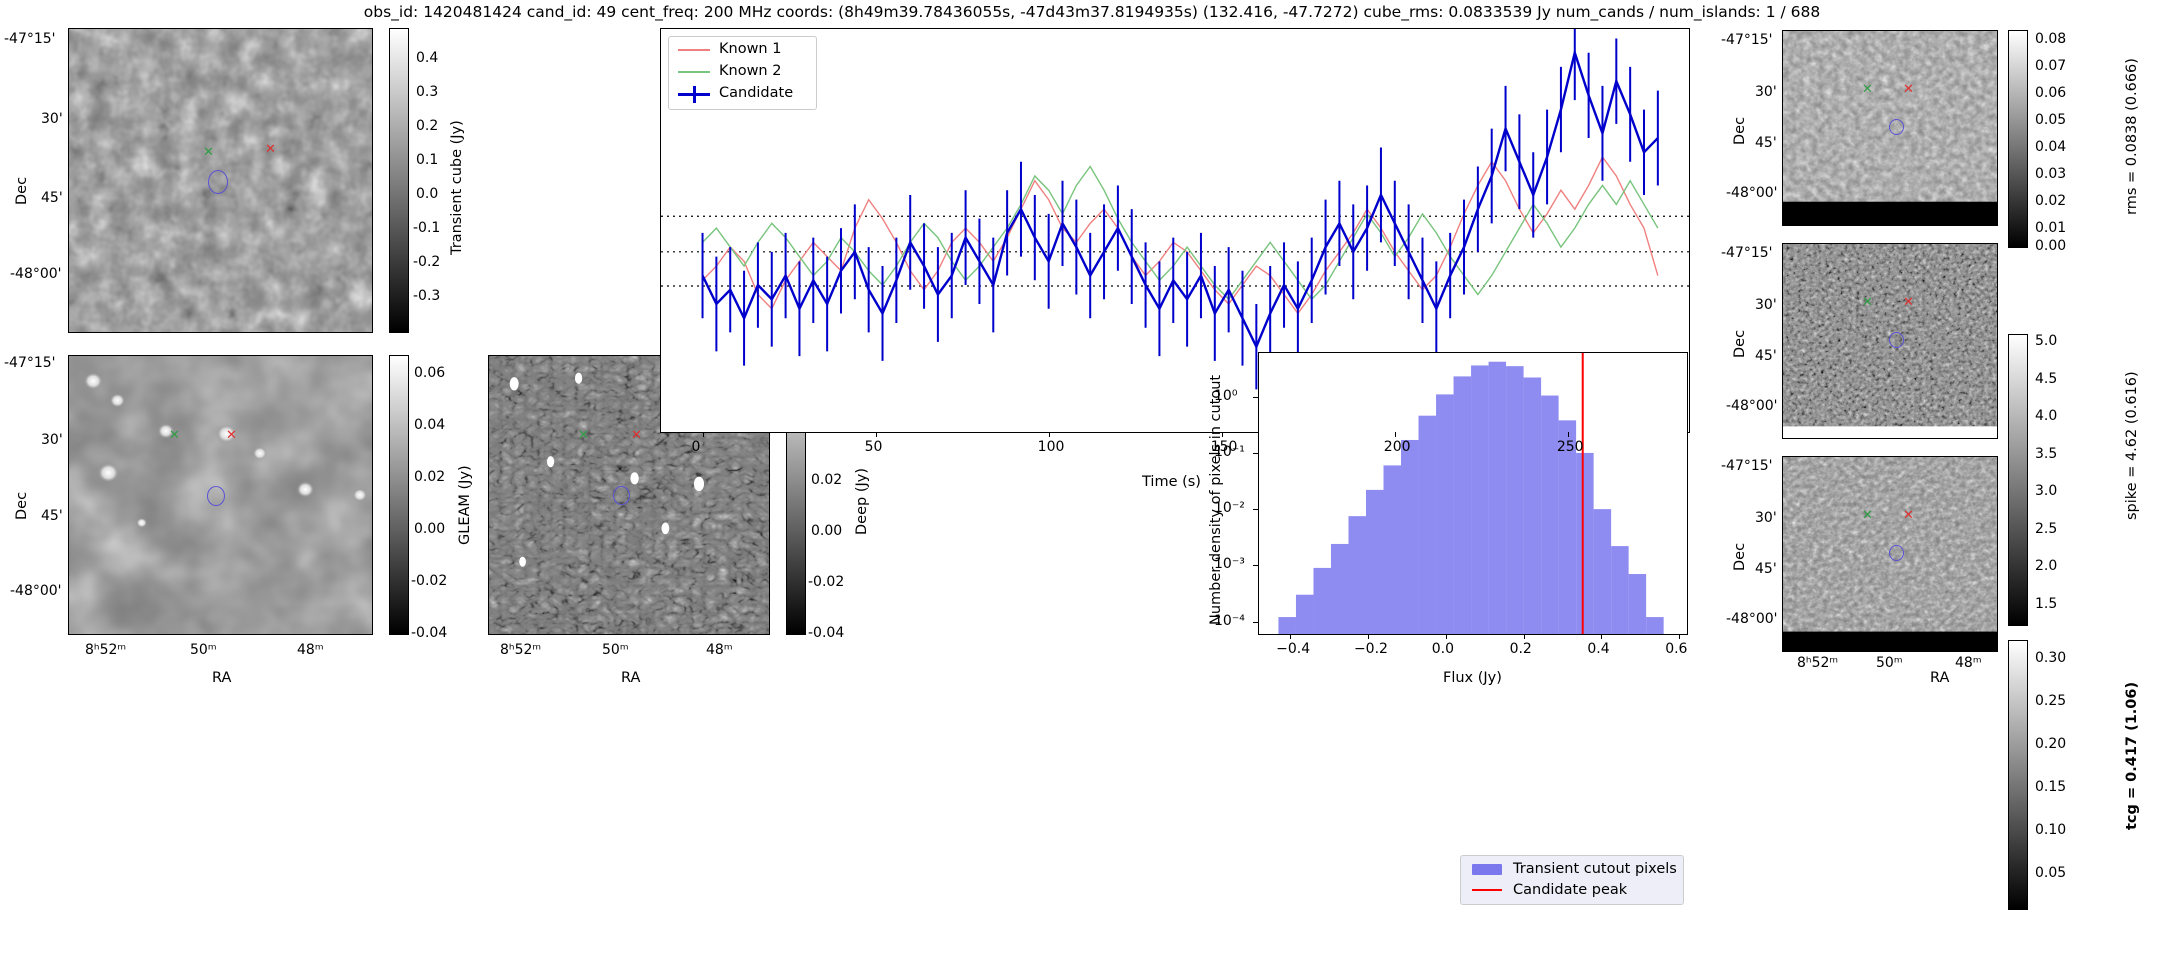  What do you see at coordinates (2046, 491) in the screenshot?
I see `sp-cb-4: 3.0` at bounding box center [2046, 491].